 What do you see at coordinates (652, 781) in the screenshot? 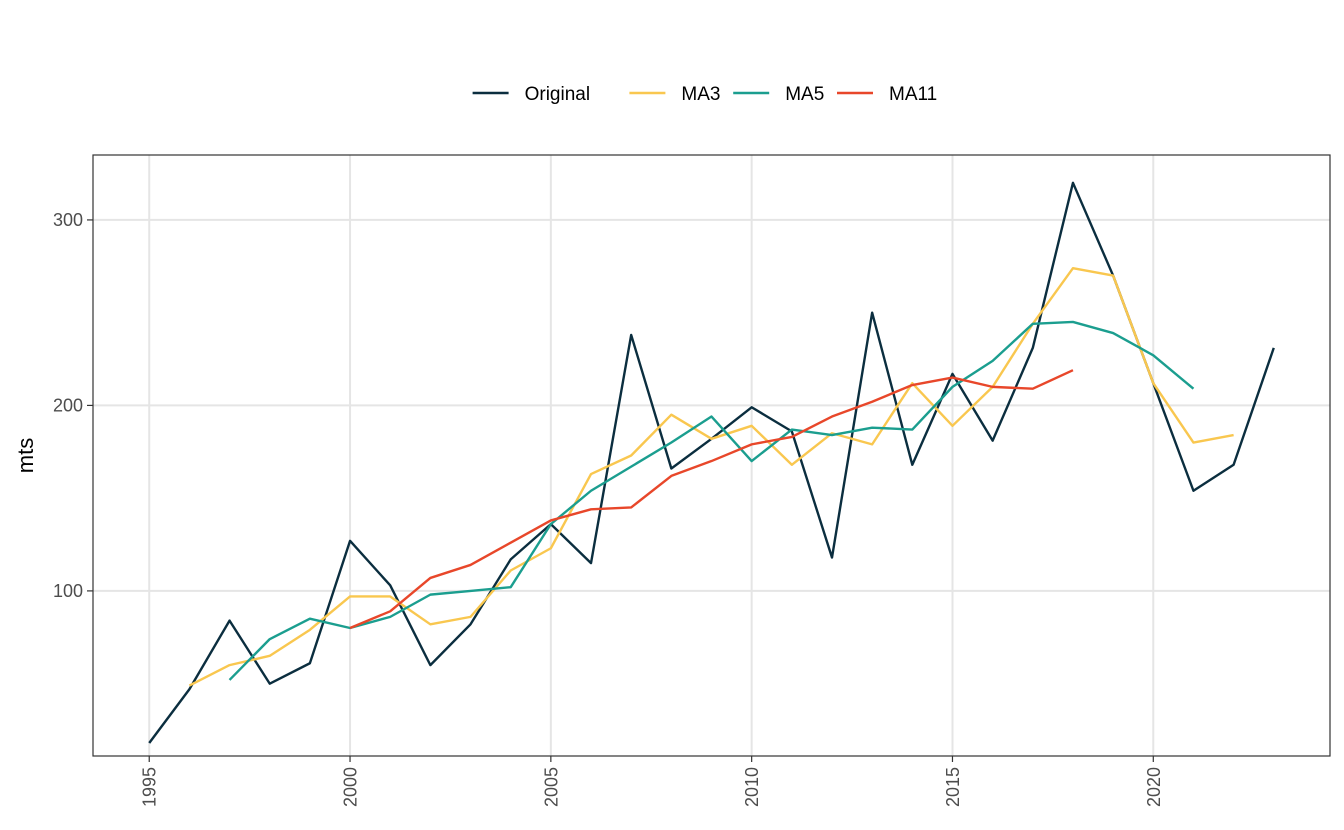
I see `x-axis: 1995 2000 2005 2010 2015 2020` at bounding box center [652, 781].